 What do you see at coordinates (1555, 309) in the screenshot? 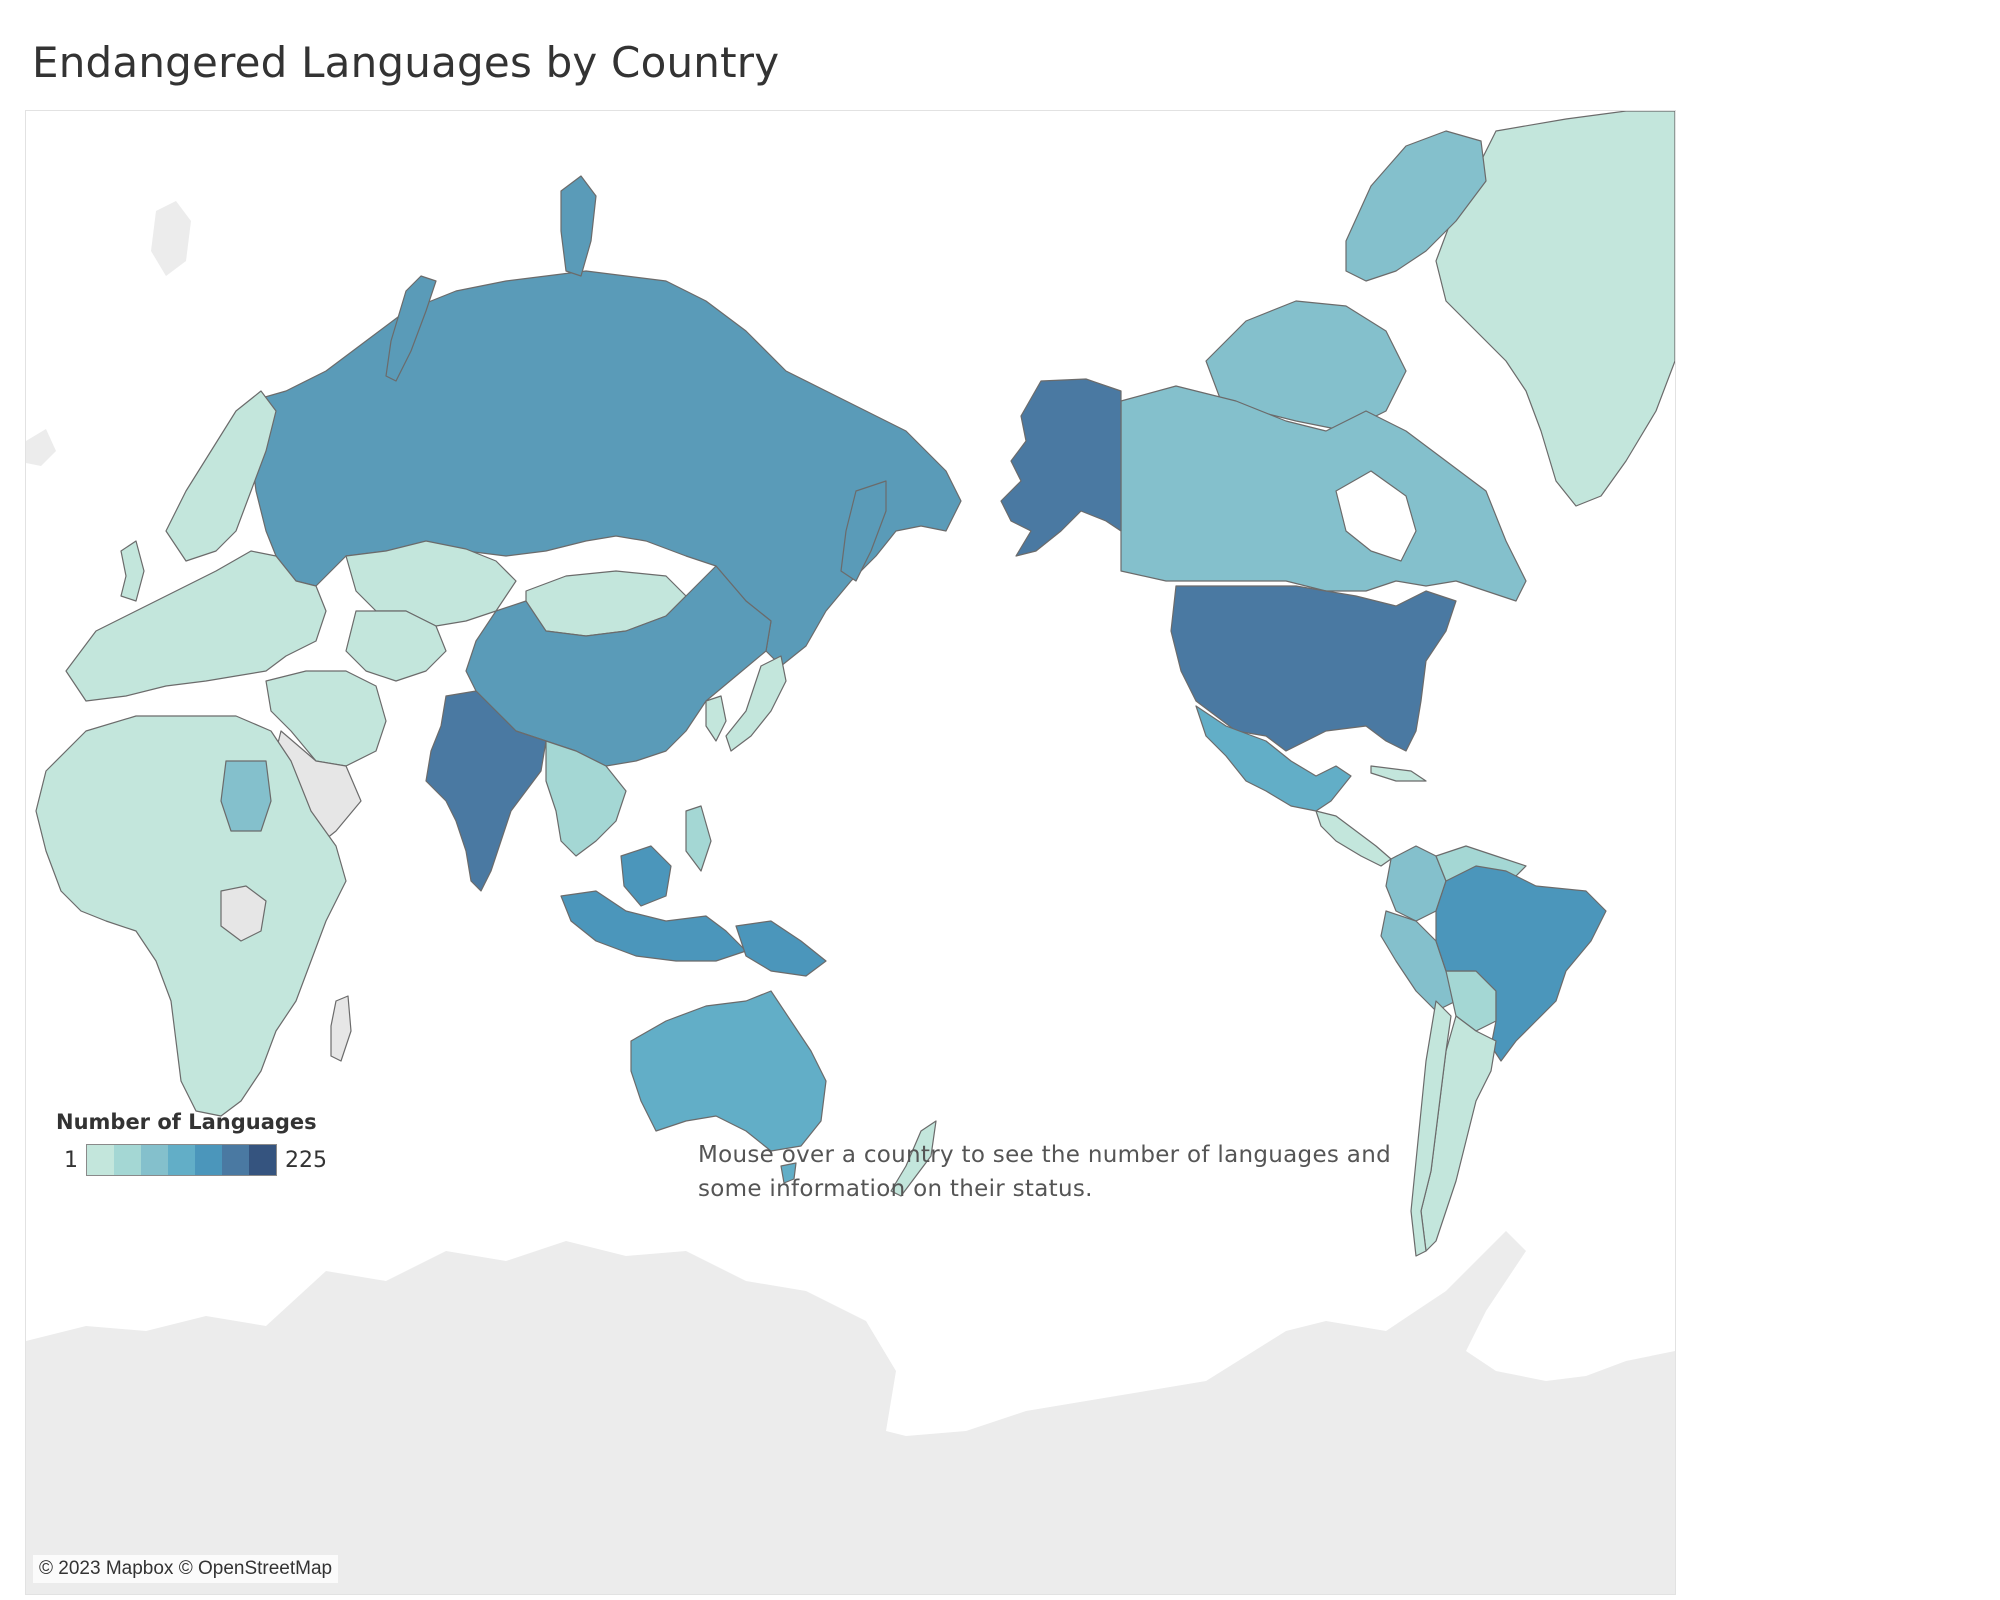
I see `region-greenland` at bounding box center [1555, 309].